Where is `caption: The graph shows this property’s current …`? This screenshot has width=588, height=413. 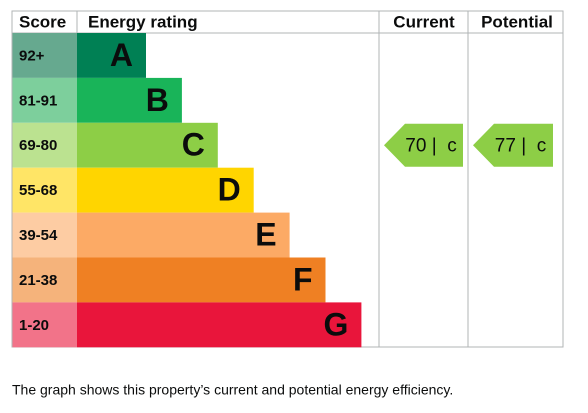
caption: The graph shows this property’s current … is located at coordinates (232, 390).